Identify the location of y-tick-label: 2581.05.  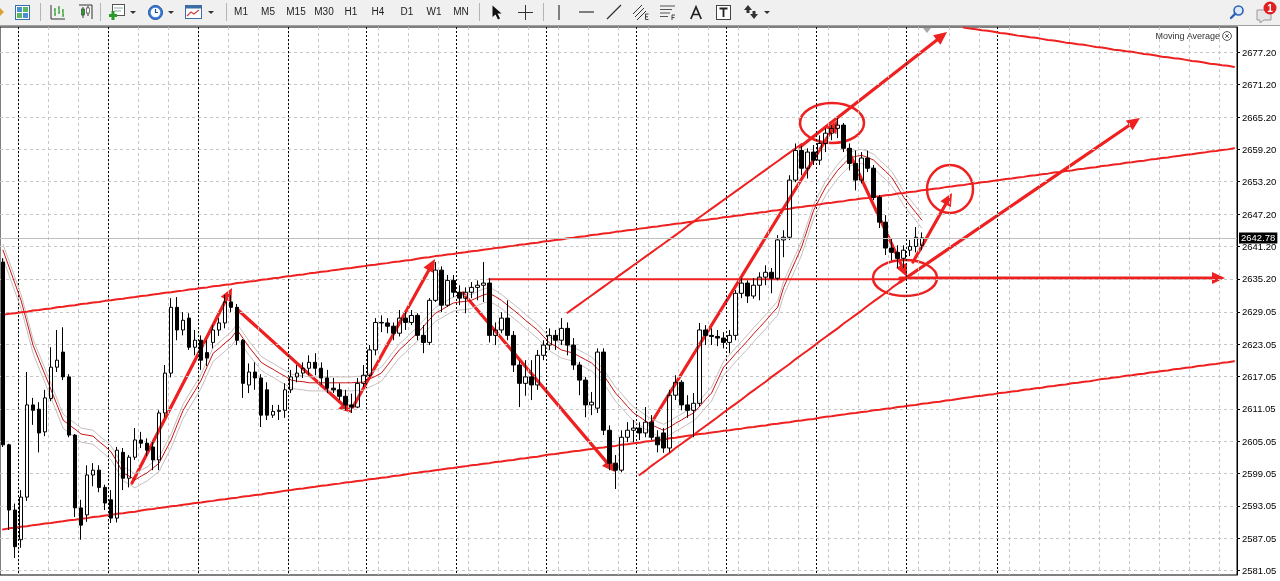
(1259, 571).